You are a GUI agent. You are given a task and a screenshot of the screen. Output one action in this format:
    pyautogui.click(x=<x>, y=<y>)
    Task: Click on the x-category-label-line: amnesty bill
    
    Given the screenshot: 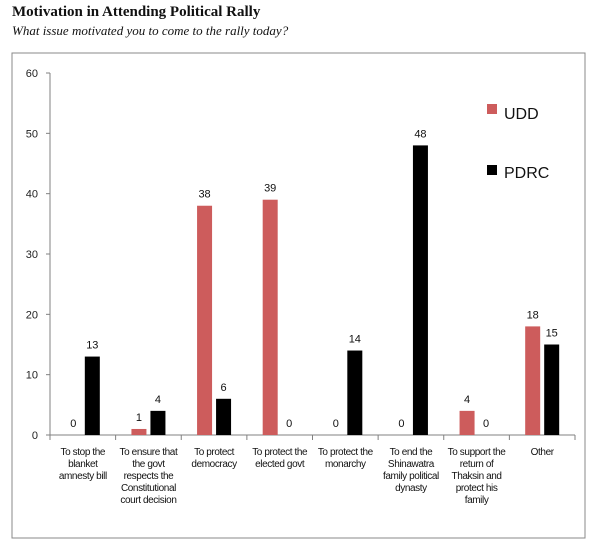 What is the action you would take?
    pyautogui.click(x=82, y=476)
    